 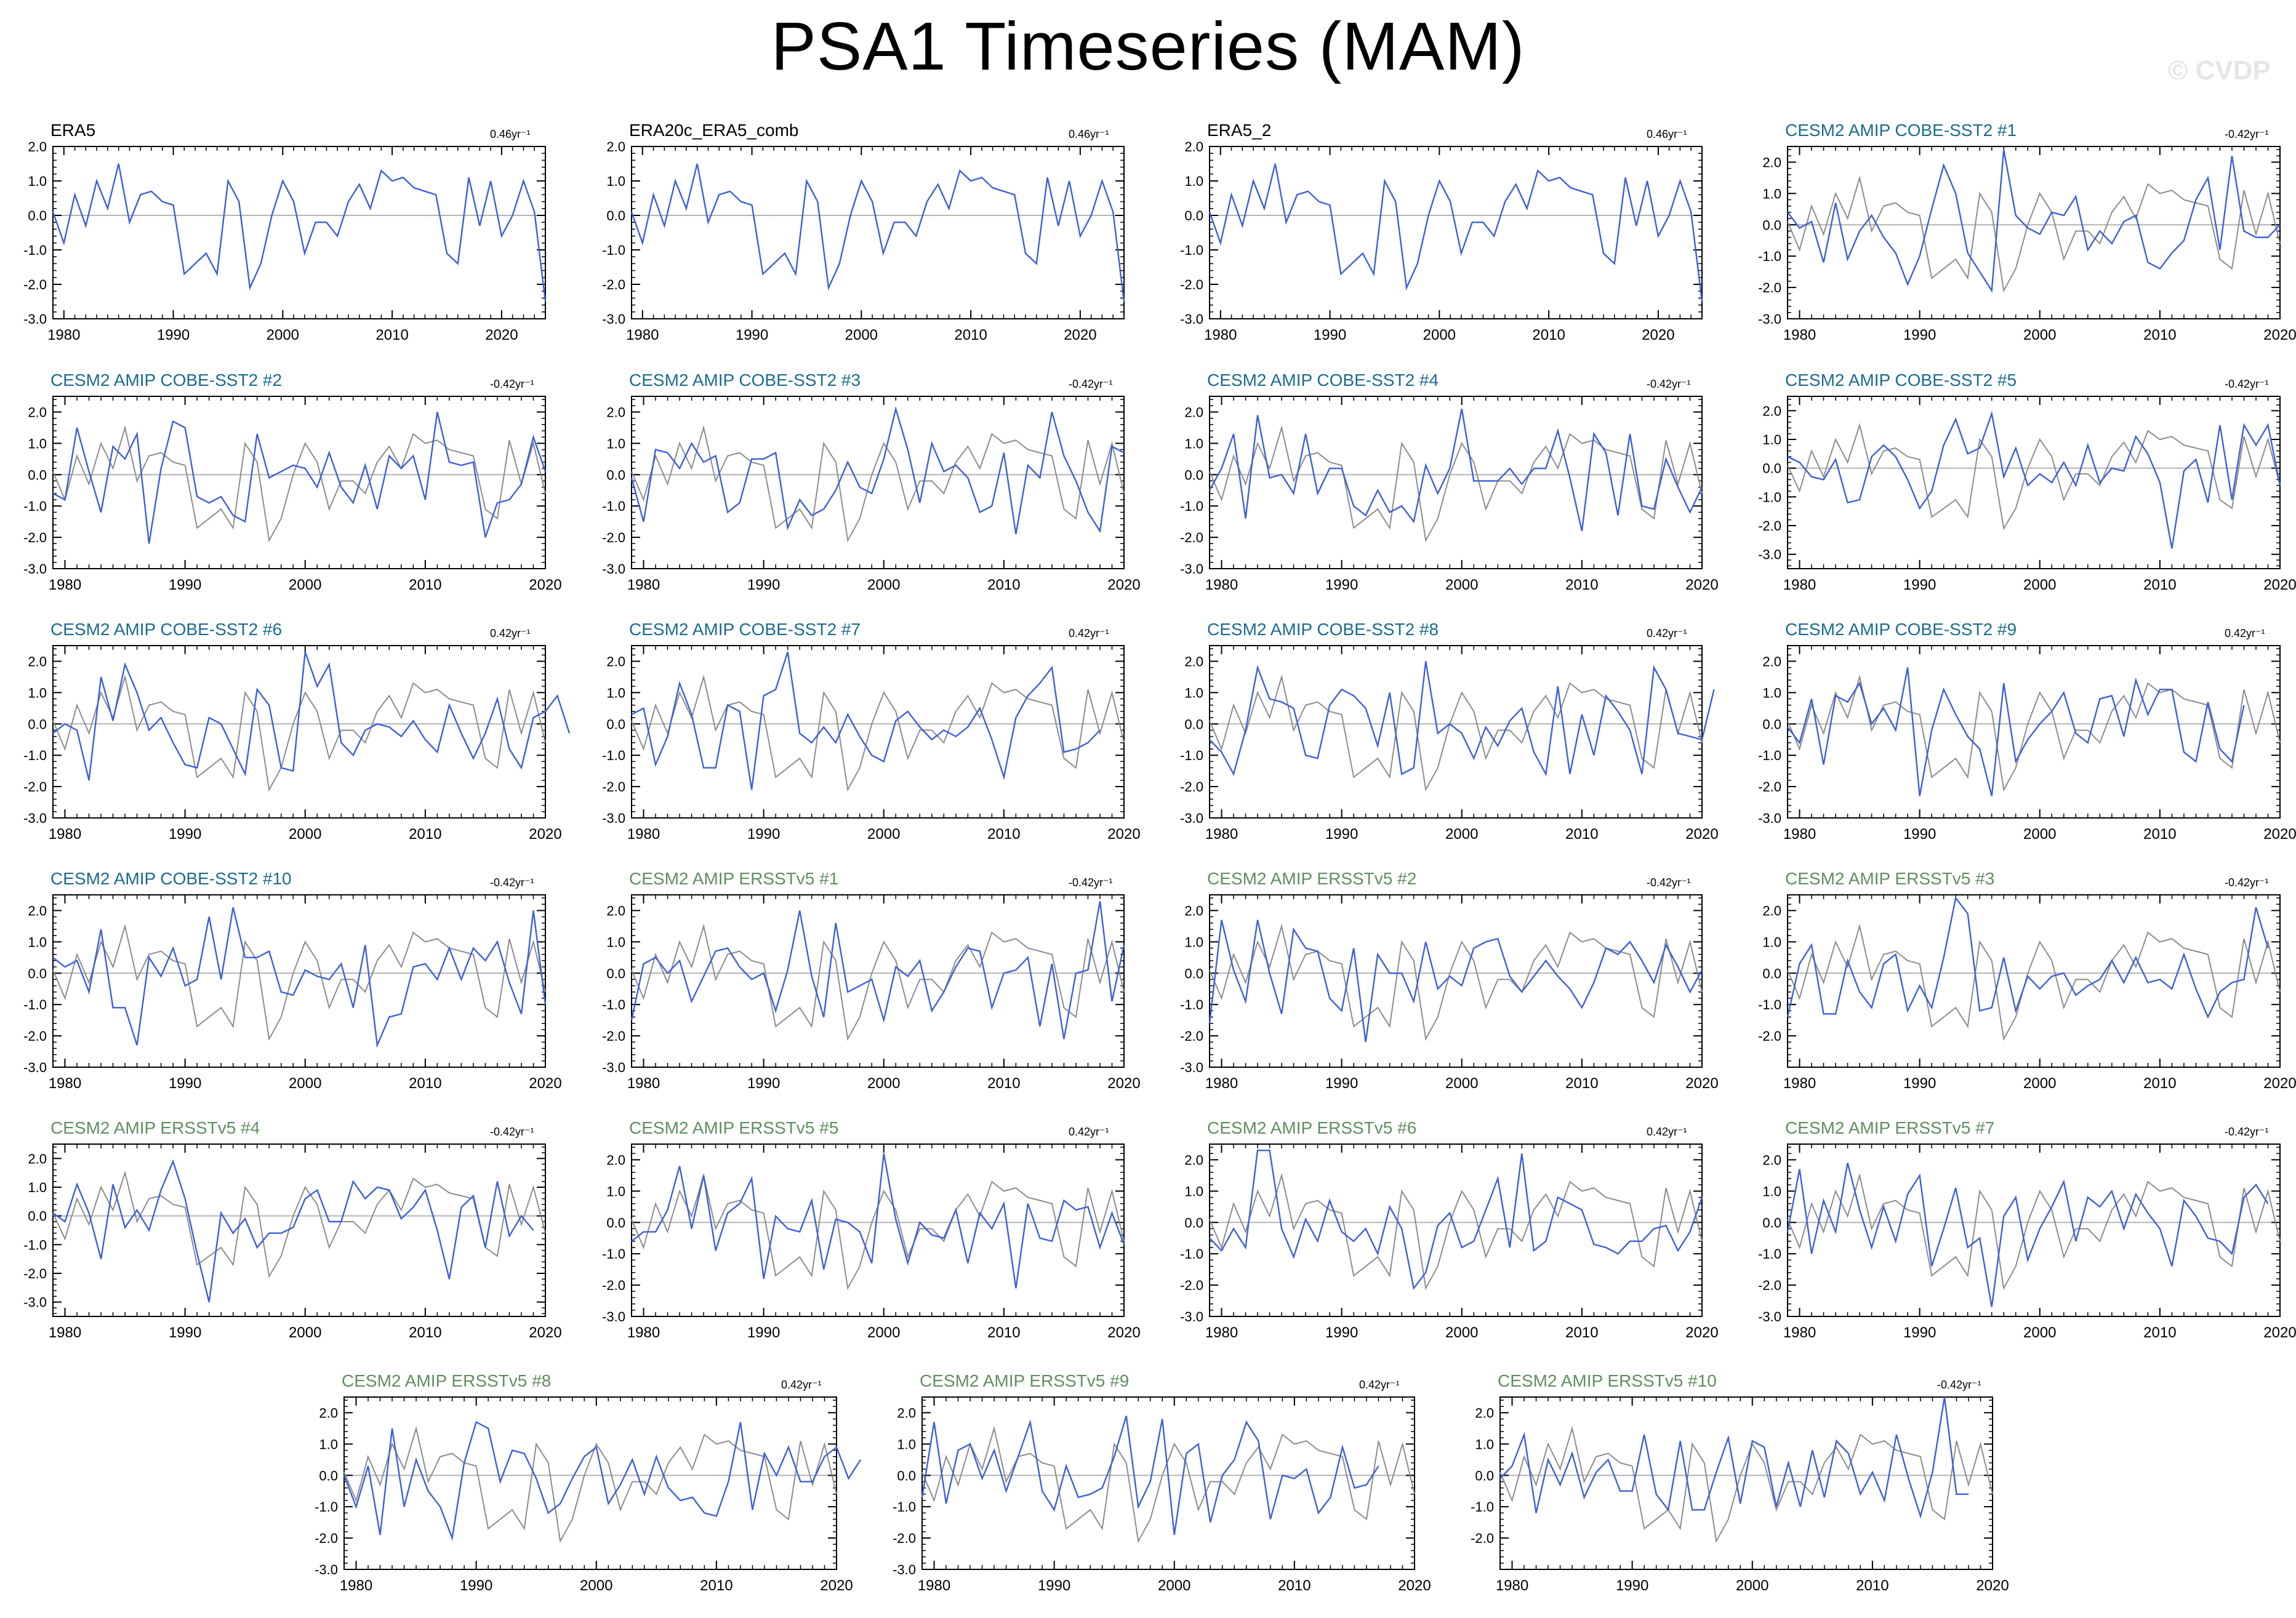 I want to click on panel-title: CESM2 AMIP COBE-SST2 #10, so click(x=171, y=878).